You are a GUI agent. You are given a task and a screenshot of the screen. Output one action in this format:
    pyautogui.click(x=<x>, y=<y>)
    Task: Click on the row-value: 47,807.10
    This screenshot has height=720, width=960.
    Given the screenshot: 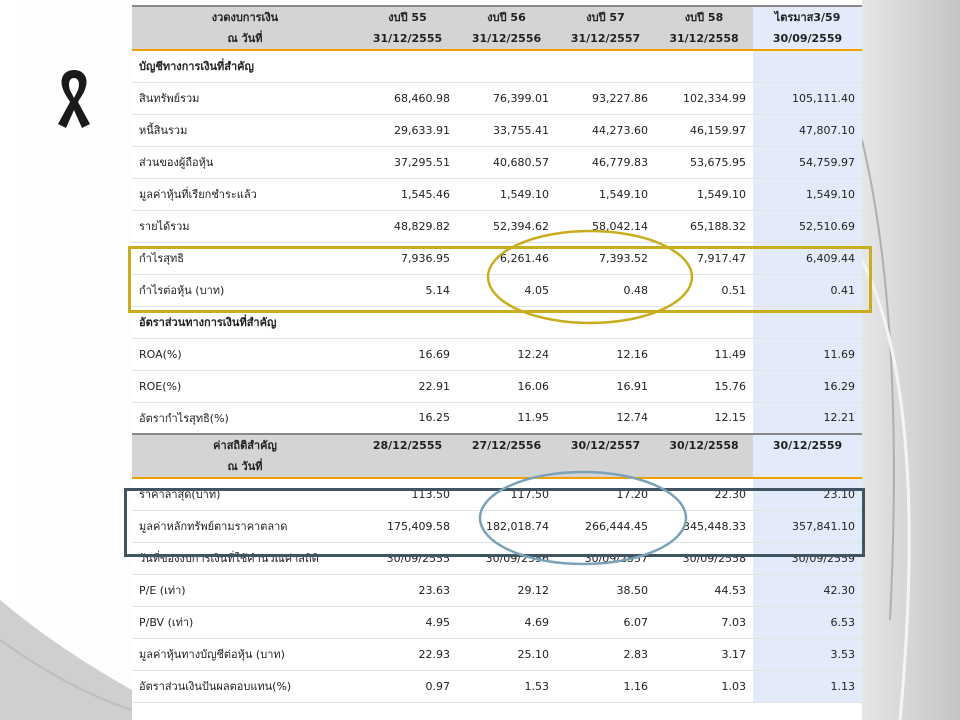 What is the action you would take?
    pyautogui.click(x=807, y=130)
    